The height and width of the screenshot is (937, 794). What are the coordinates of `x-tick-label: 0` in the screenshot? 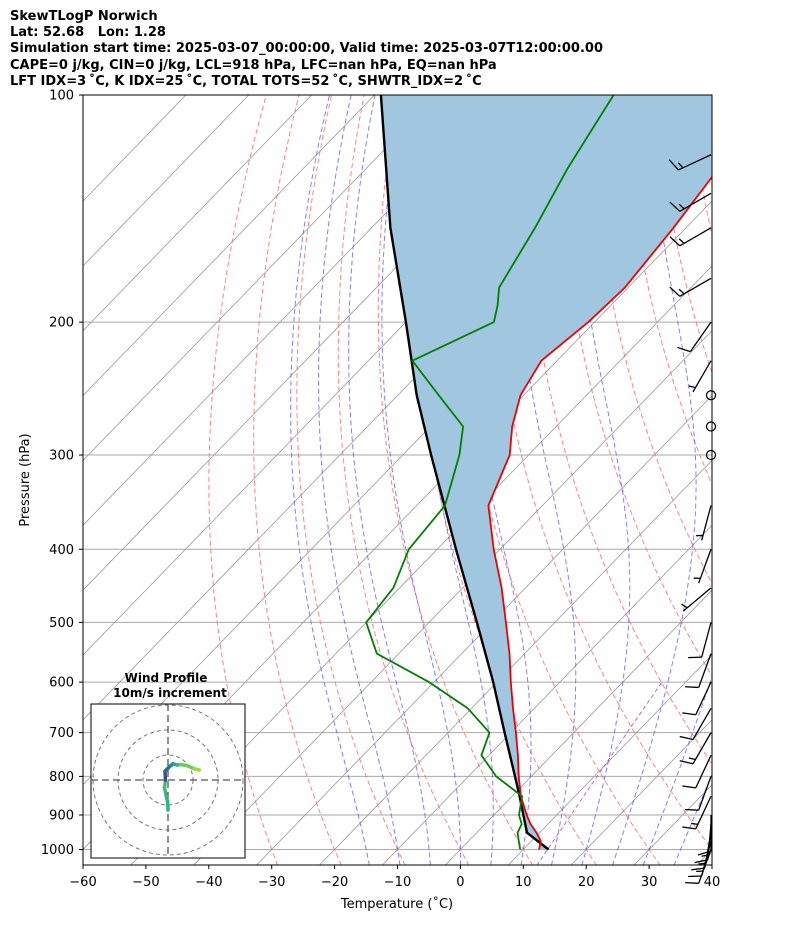 It's located at (460, 882).